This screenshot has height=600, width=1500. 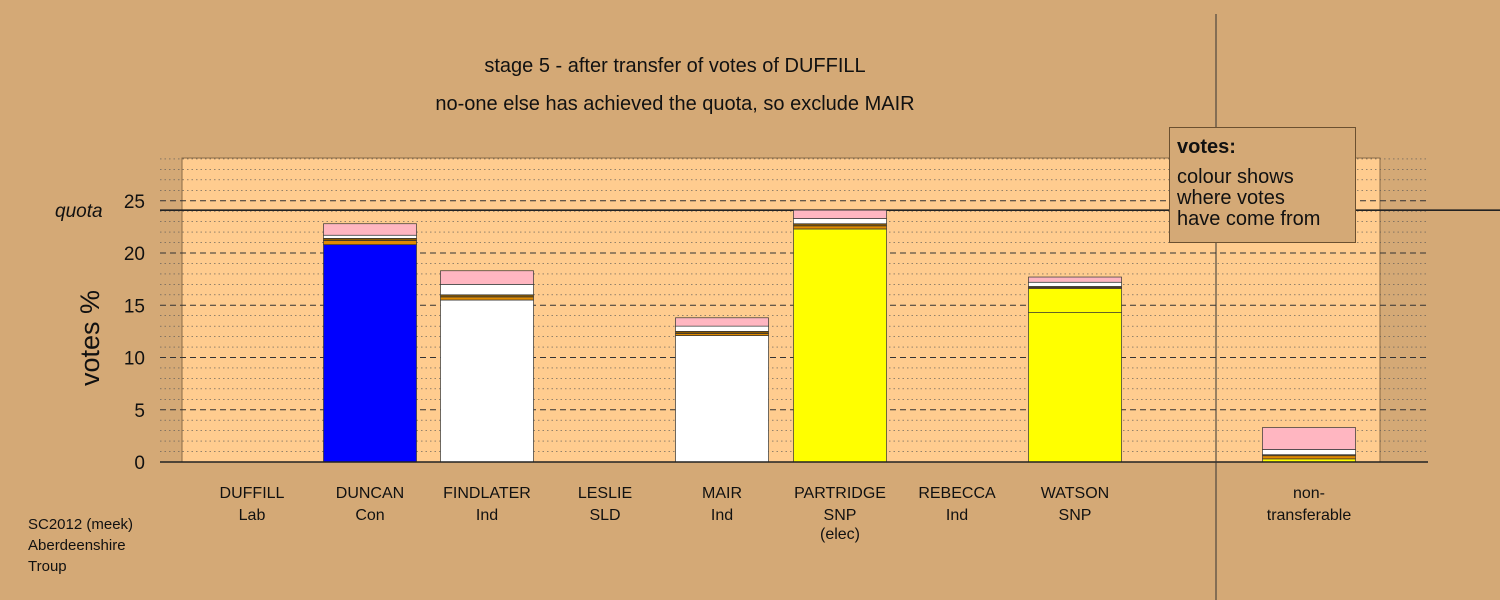 What do you see at coordinates (1235, 177) in the screenshot?
I see `legend-line: colour shows` at bounding box center [1235, 177].